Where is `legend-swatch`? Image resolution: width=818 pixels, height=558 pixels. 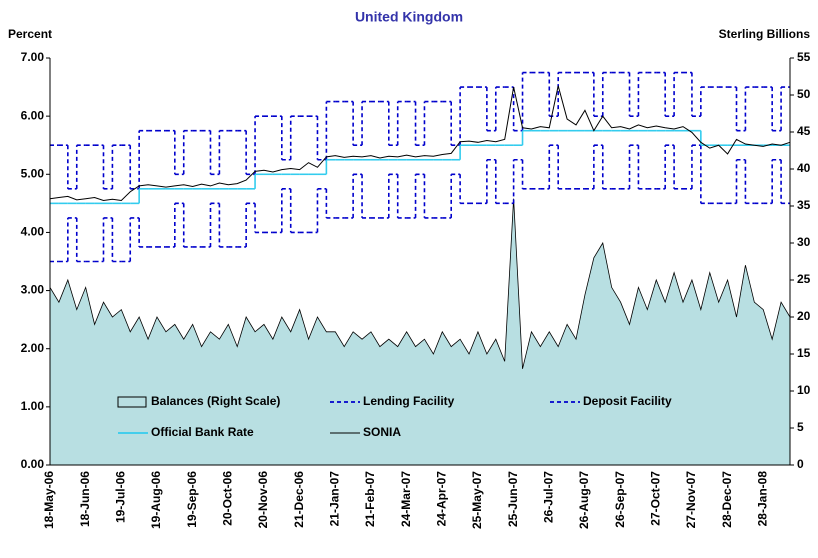 legend-swatch is located at coordinates (132, 402).